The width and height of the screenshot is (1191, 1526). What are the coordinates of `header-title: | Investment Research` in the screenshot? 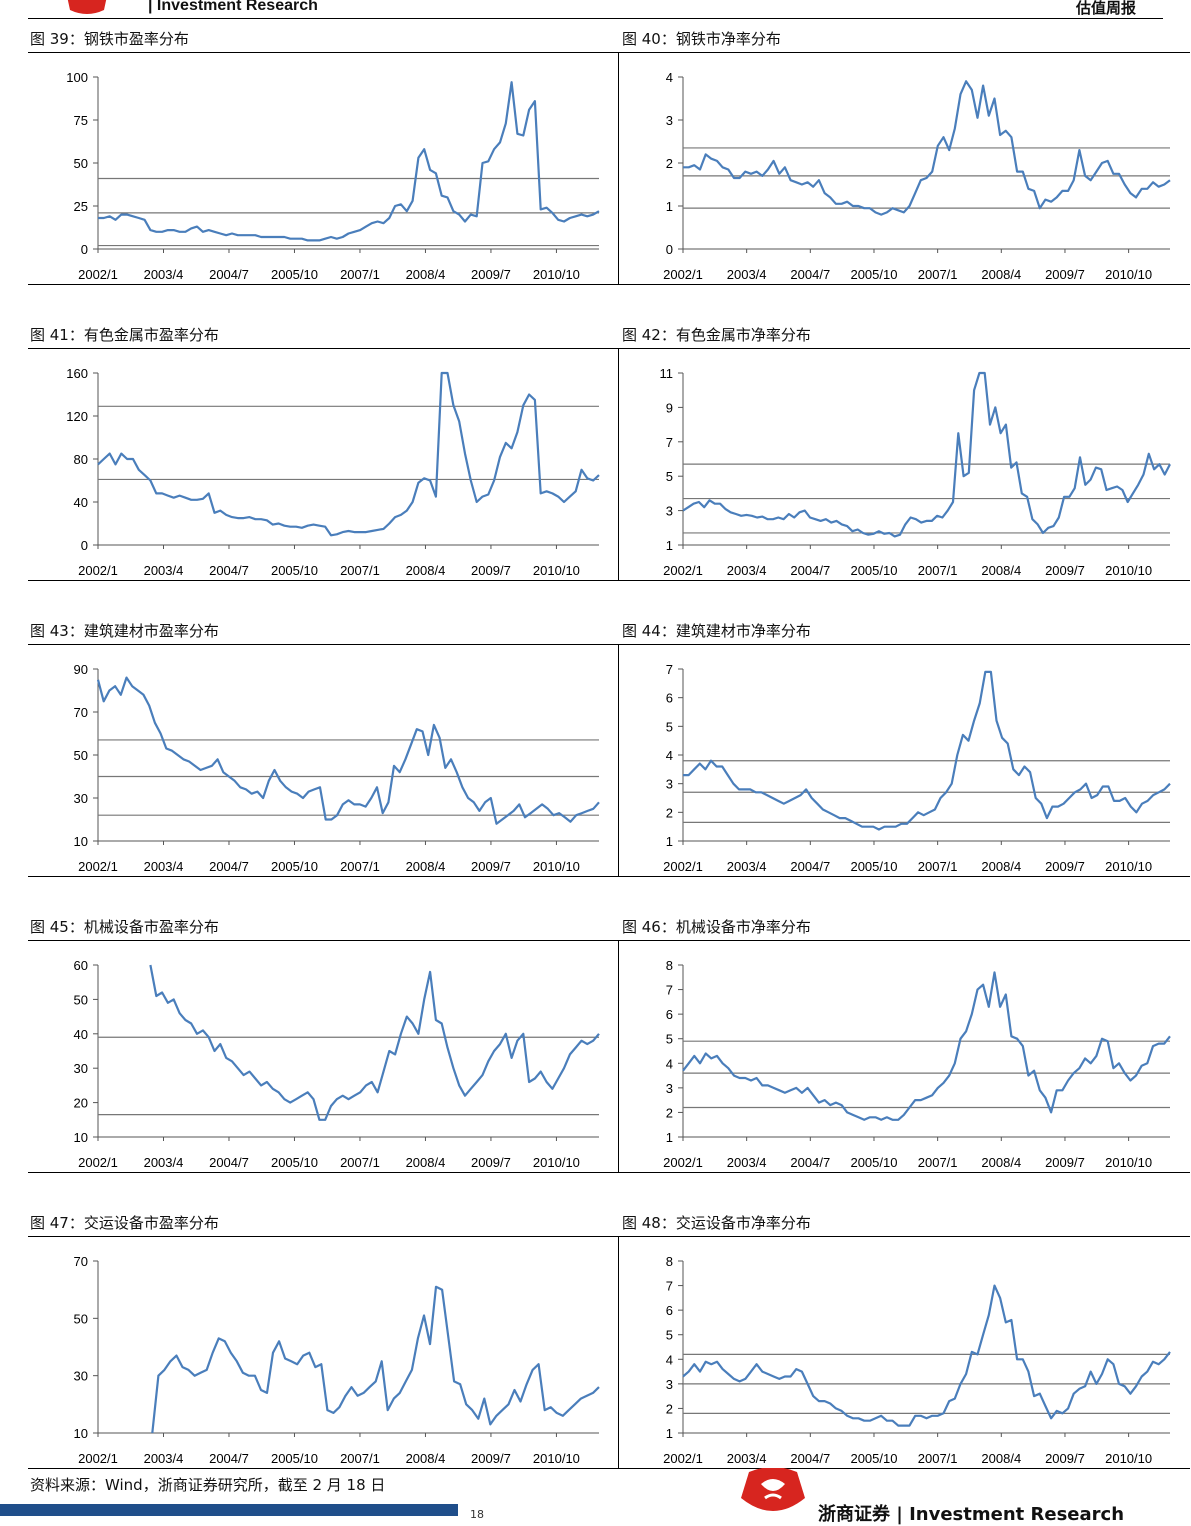 It's located at (233, 7).